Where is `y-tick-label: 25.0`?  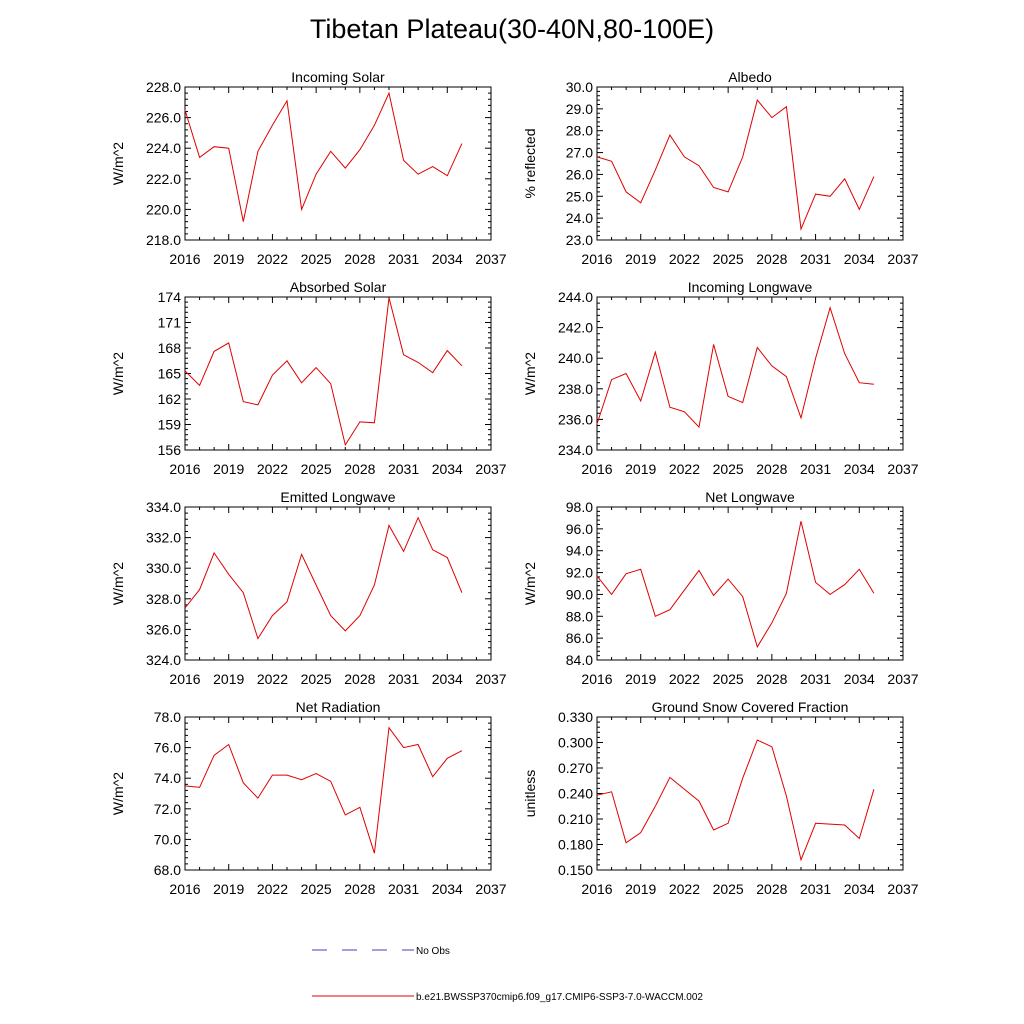 y-tick-label: 25.0 is located at coordinates (579, 196).